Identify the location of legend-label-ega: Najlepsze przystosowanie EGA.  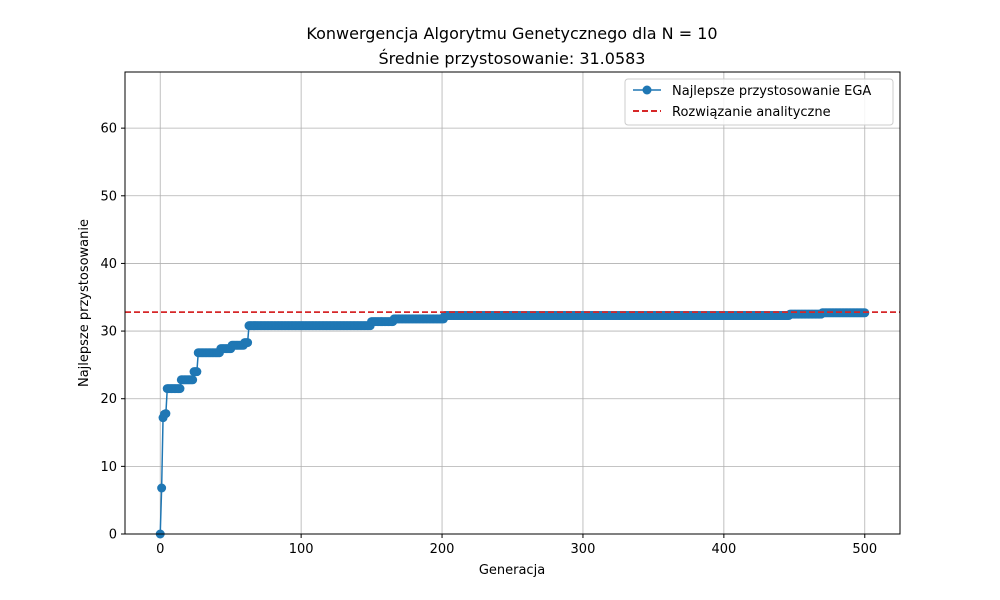
(771, 91).